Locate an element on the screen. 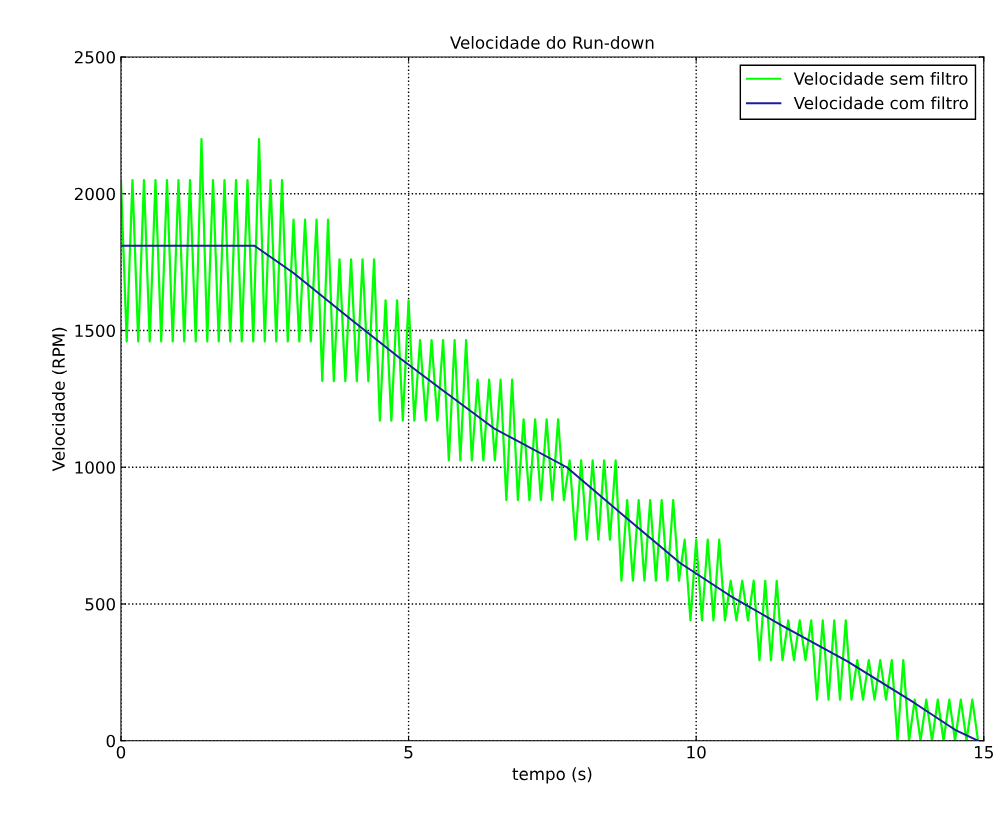 This screenshot has height=814, width=1008. legend-label: Velocidade com filtro is located at coordinates (880, 103).